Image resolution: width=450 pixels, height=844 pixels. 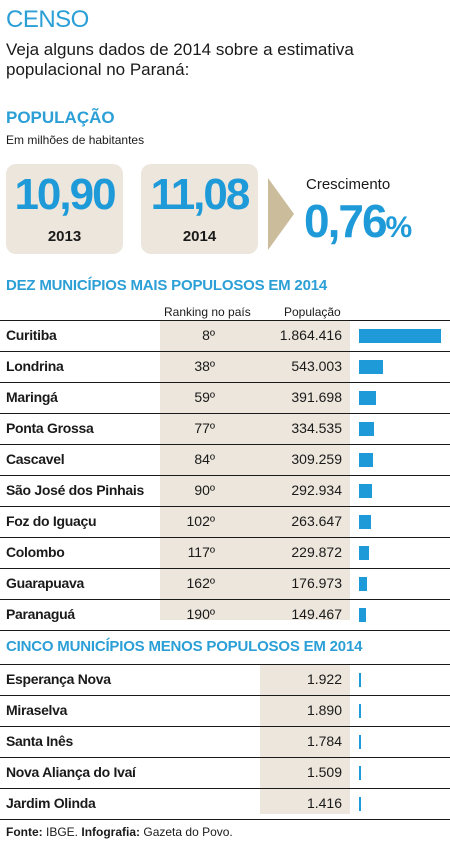 What do you see at coordinates (324, 803) in the screenshot?
I see `population-value: 1.416` at bounding box center [324, 803].